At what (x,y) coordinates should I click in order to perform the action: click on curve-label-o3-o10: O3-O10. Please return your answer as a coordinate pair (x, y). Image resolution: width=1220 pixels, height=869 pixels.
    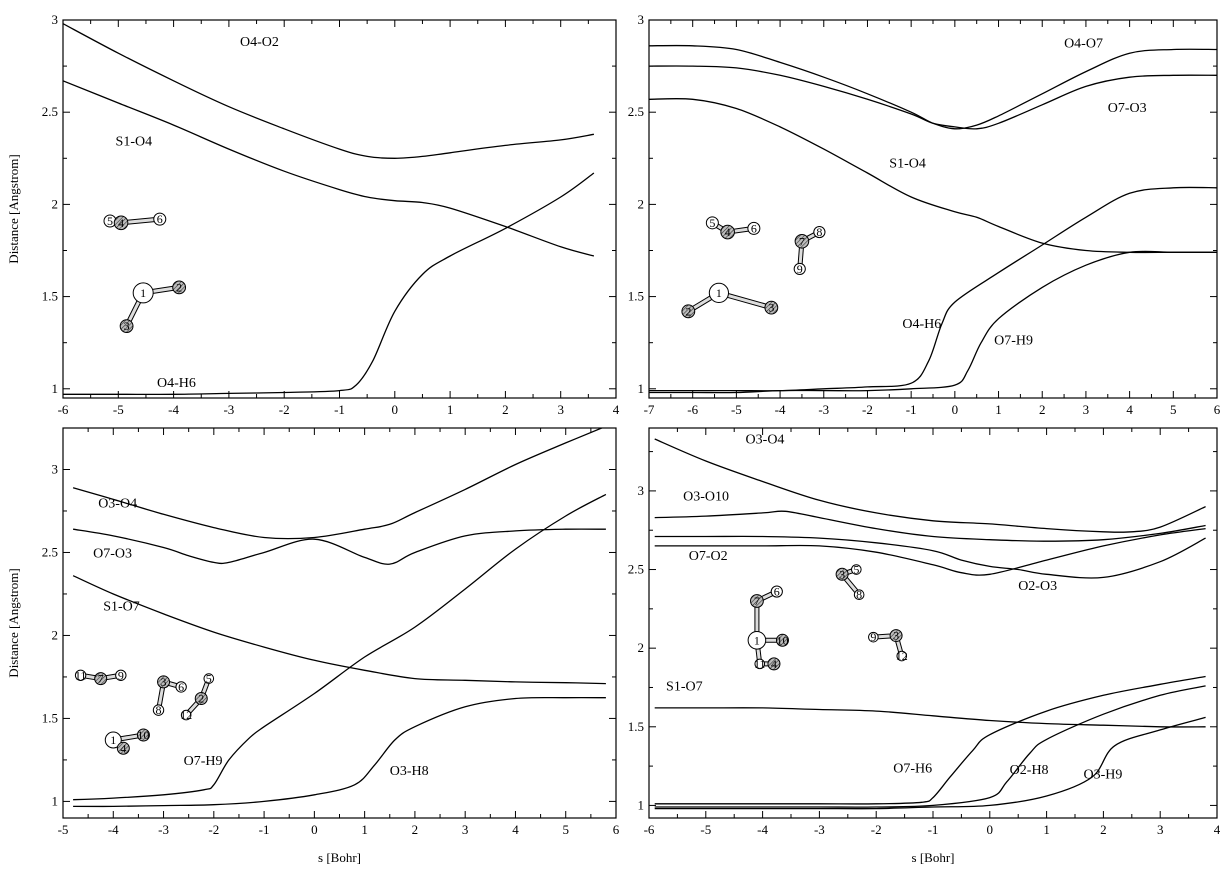
    Looking at the image, I should click on (706, 496).